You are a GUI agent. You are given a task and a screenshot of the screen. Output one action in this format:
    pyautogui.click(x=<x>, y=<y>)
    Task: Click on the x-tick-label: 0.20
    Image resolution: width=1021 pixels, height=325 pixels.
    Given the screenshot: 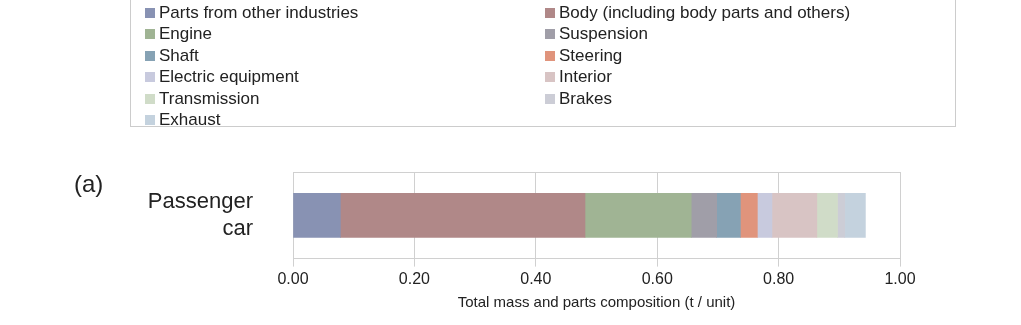 What is the action you would take?
    pyautogui.click(x=414, y=278)
    